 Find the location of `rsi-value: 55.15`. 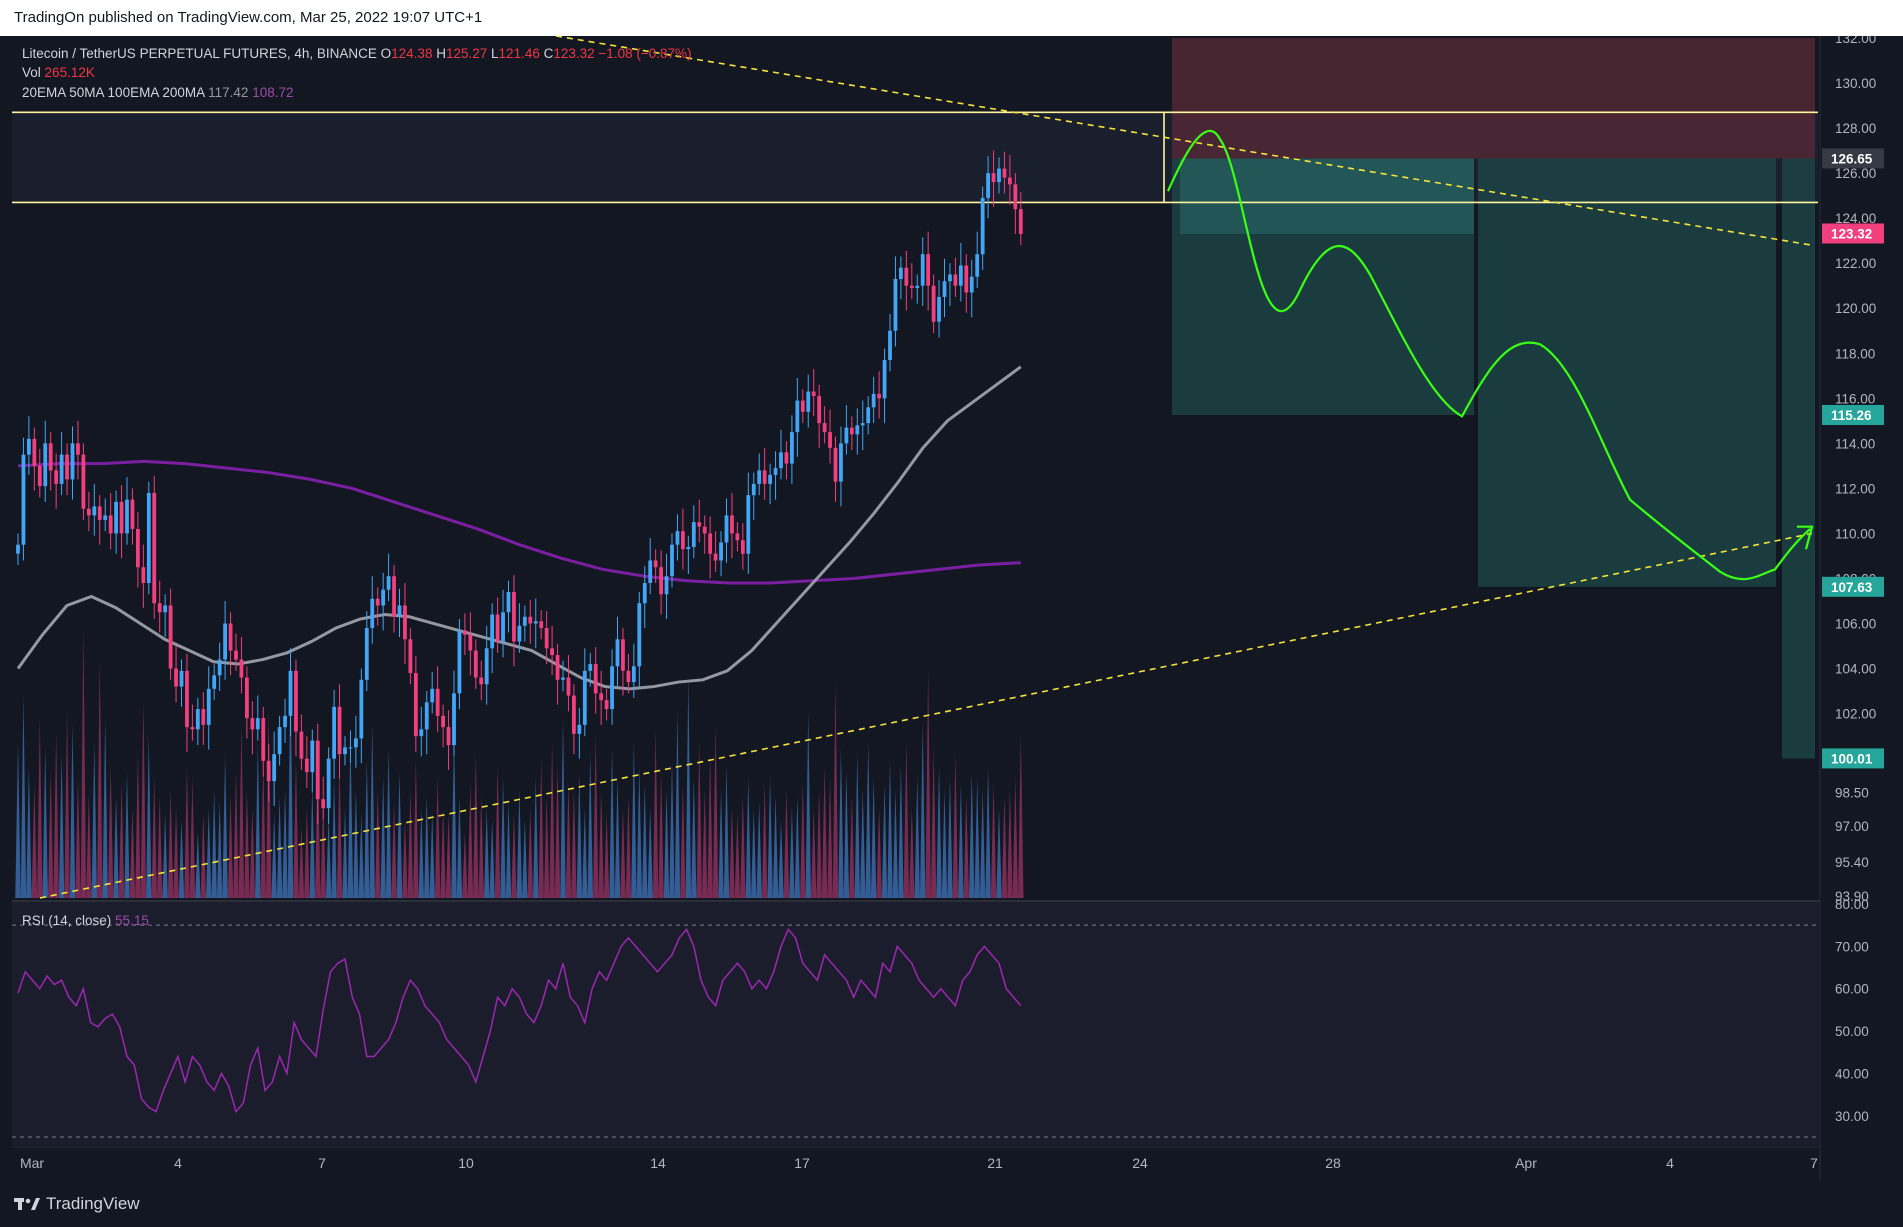

rsi-value: 55.15 is located at coordinates (132, 920).